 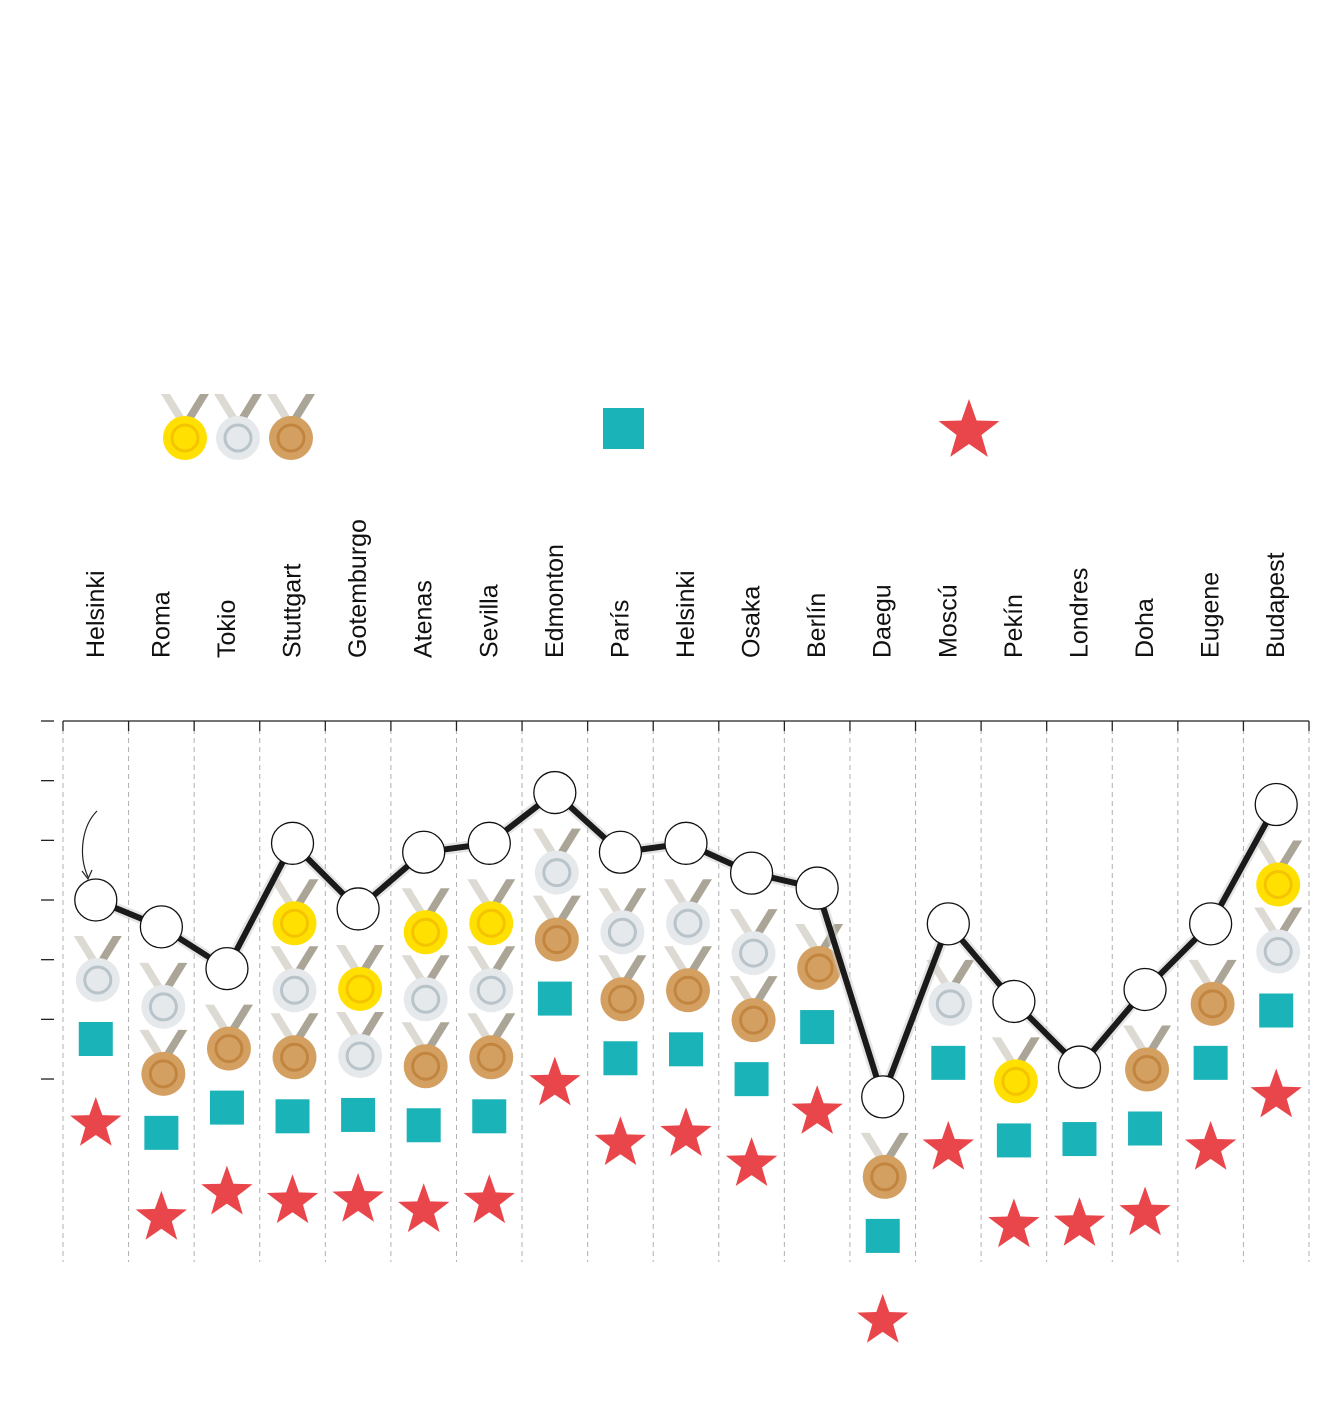 What do you see at coordinates (686, 614) in the screenshot?
I see `city-label: Helsinki` at bounding box center [686, 614].